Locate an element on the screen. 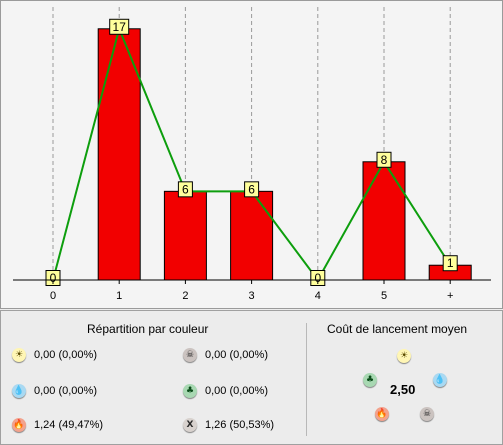  x-tick-label-1: 1 is located at coordinates (119, 296).